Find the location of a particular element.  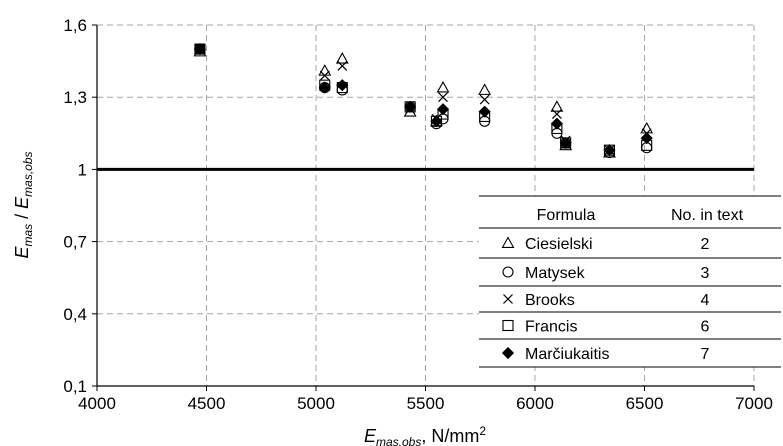

legend-series-number: 6 is located at coordinates (705, 327).